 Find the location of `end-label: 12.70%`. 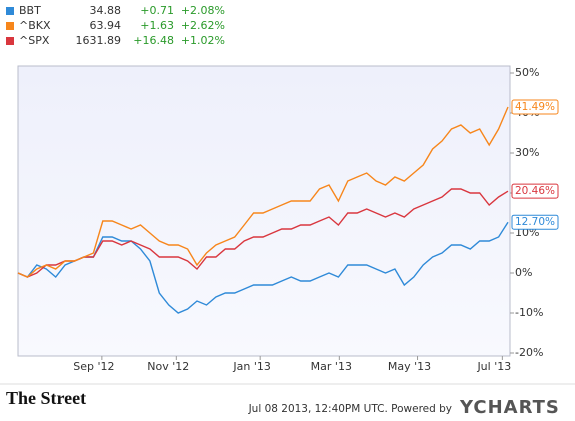

end-label: 12.70% is located at coordinates (535, 222).